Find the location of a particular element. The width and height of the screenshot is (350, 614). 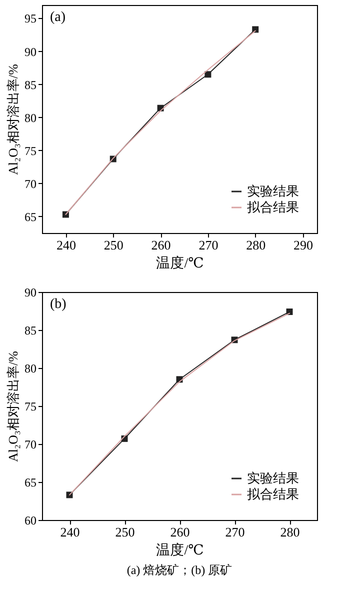

text: (a) 焙烧矿；(b) 原矿 is located at coordinates (179, 570).